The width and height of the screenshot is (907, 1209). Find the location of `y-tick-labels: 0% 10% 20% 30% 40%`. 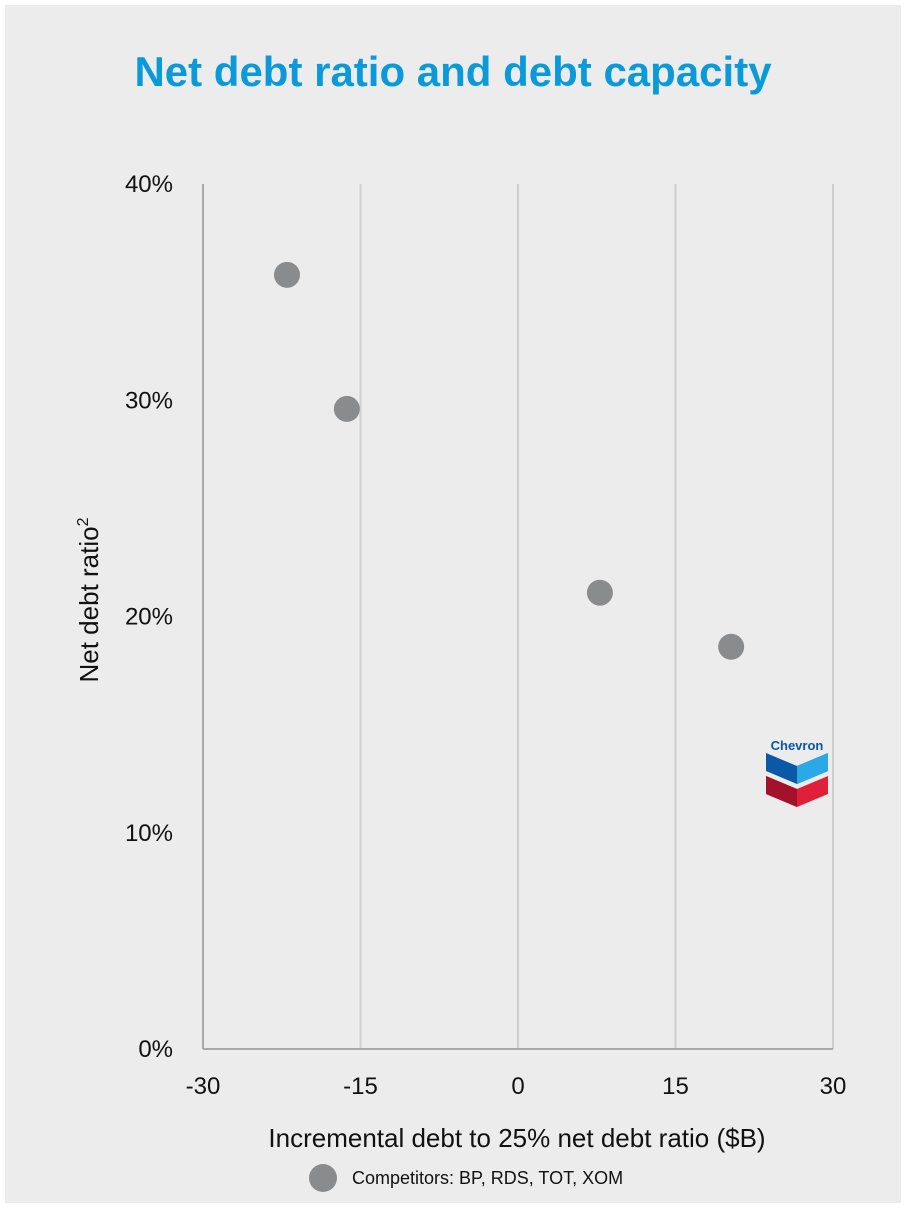

y-tick-labels: 0% 10% 20% 30% 40% is located at coordinates (149, 617).